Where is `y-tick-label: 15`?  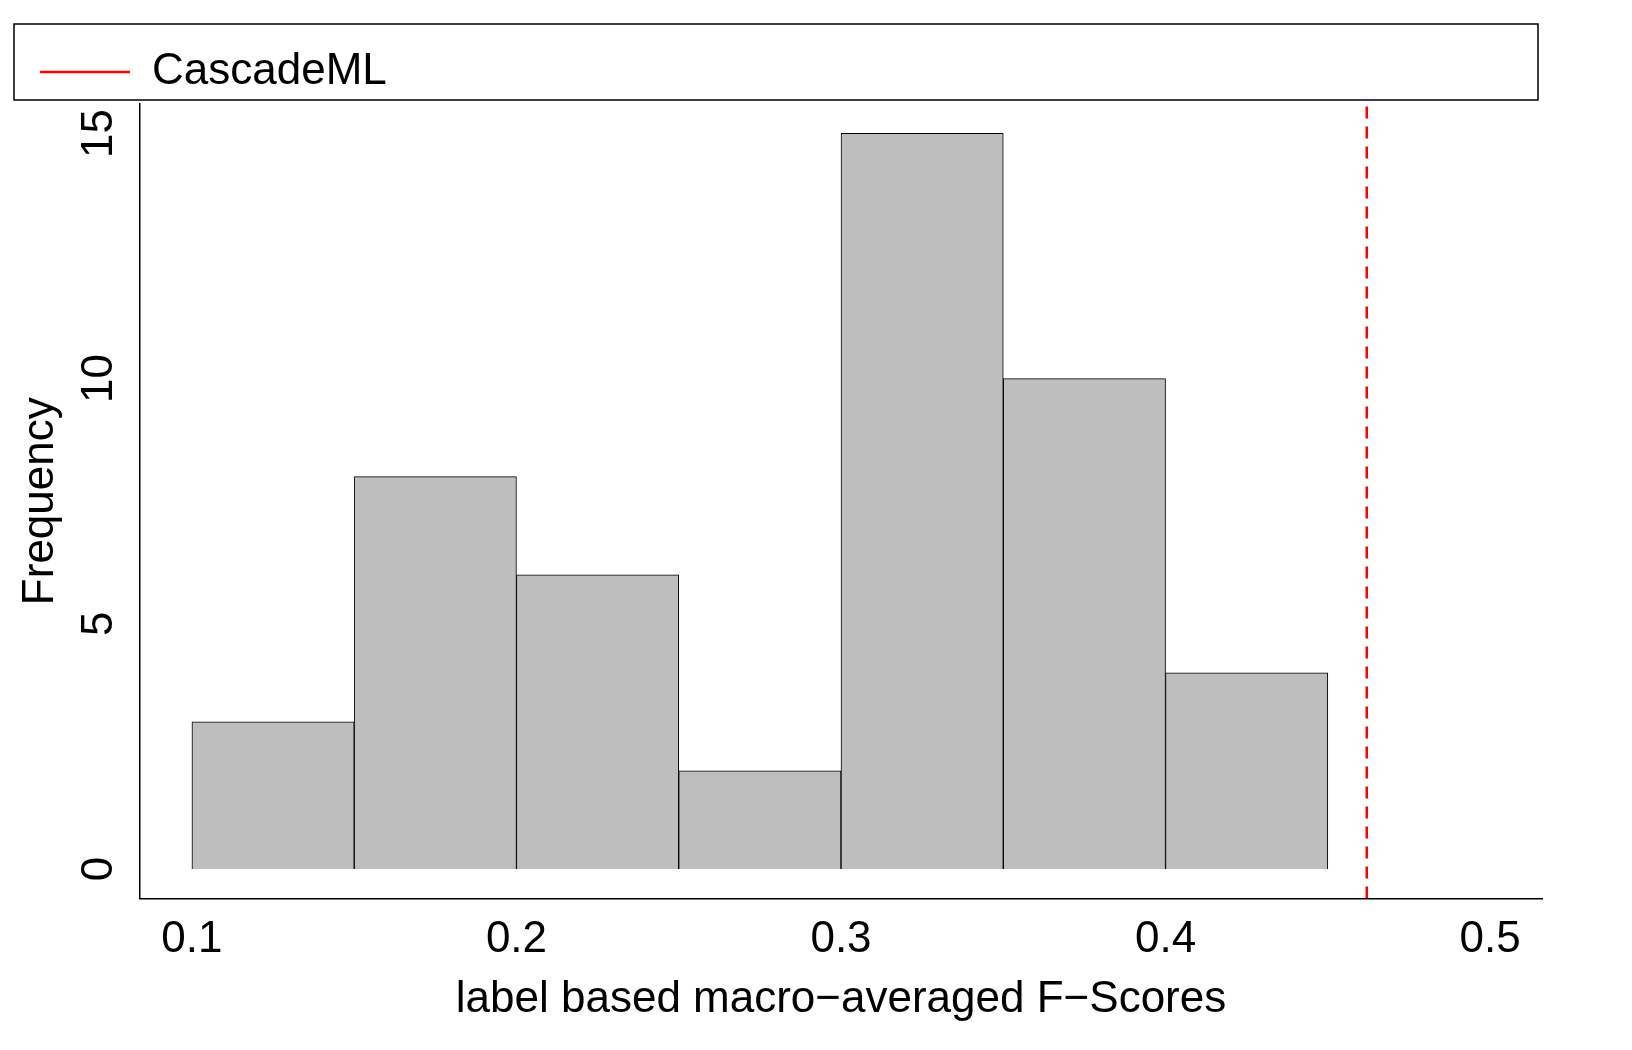 y-tick-label: 15 is located at coordinates (97, 133).